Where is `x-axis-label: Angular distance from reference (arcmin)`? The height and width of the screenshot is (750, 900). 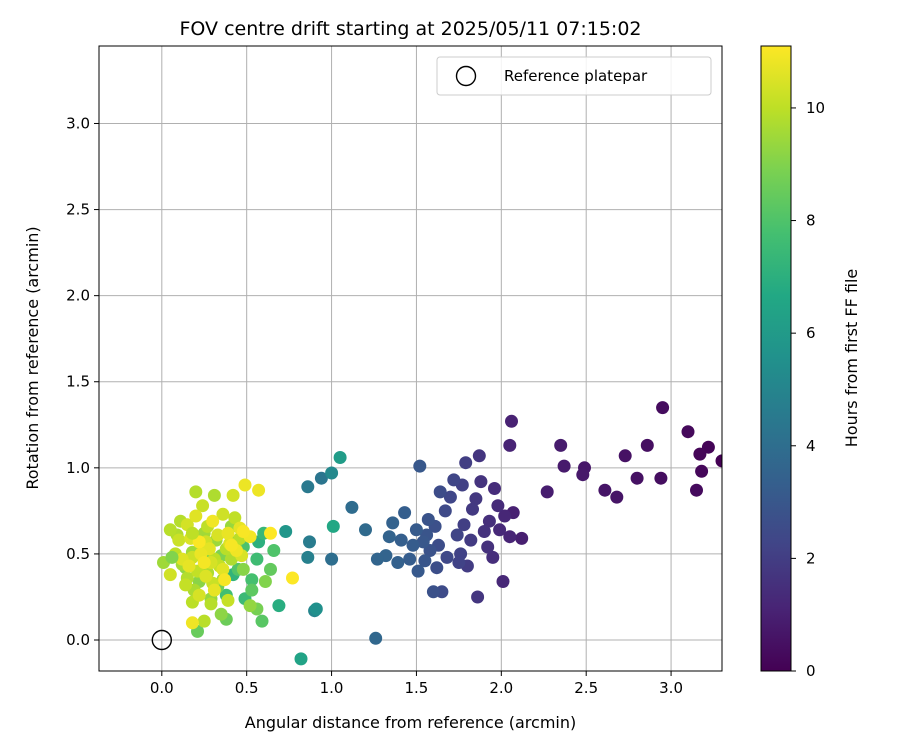
x-axis-label: Angular distance from reference (arcmin) is located at coordinates (410, 722).